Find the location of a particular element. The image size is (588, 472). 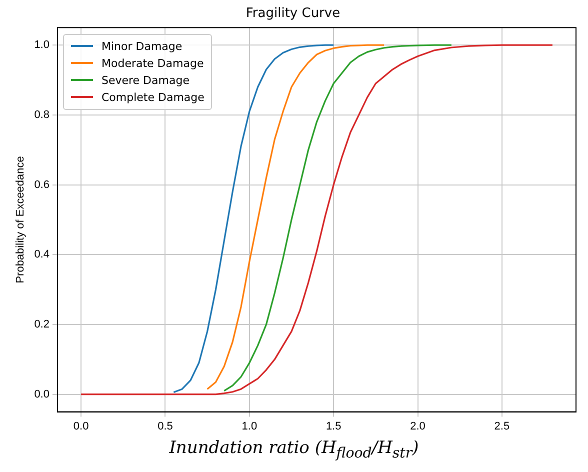

x-tick-label: 0.0 is located at coordinates (81, 426).